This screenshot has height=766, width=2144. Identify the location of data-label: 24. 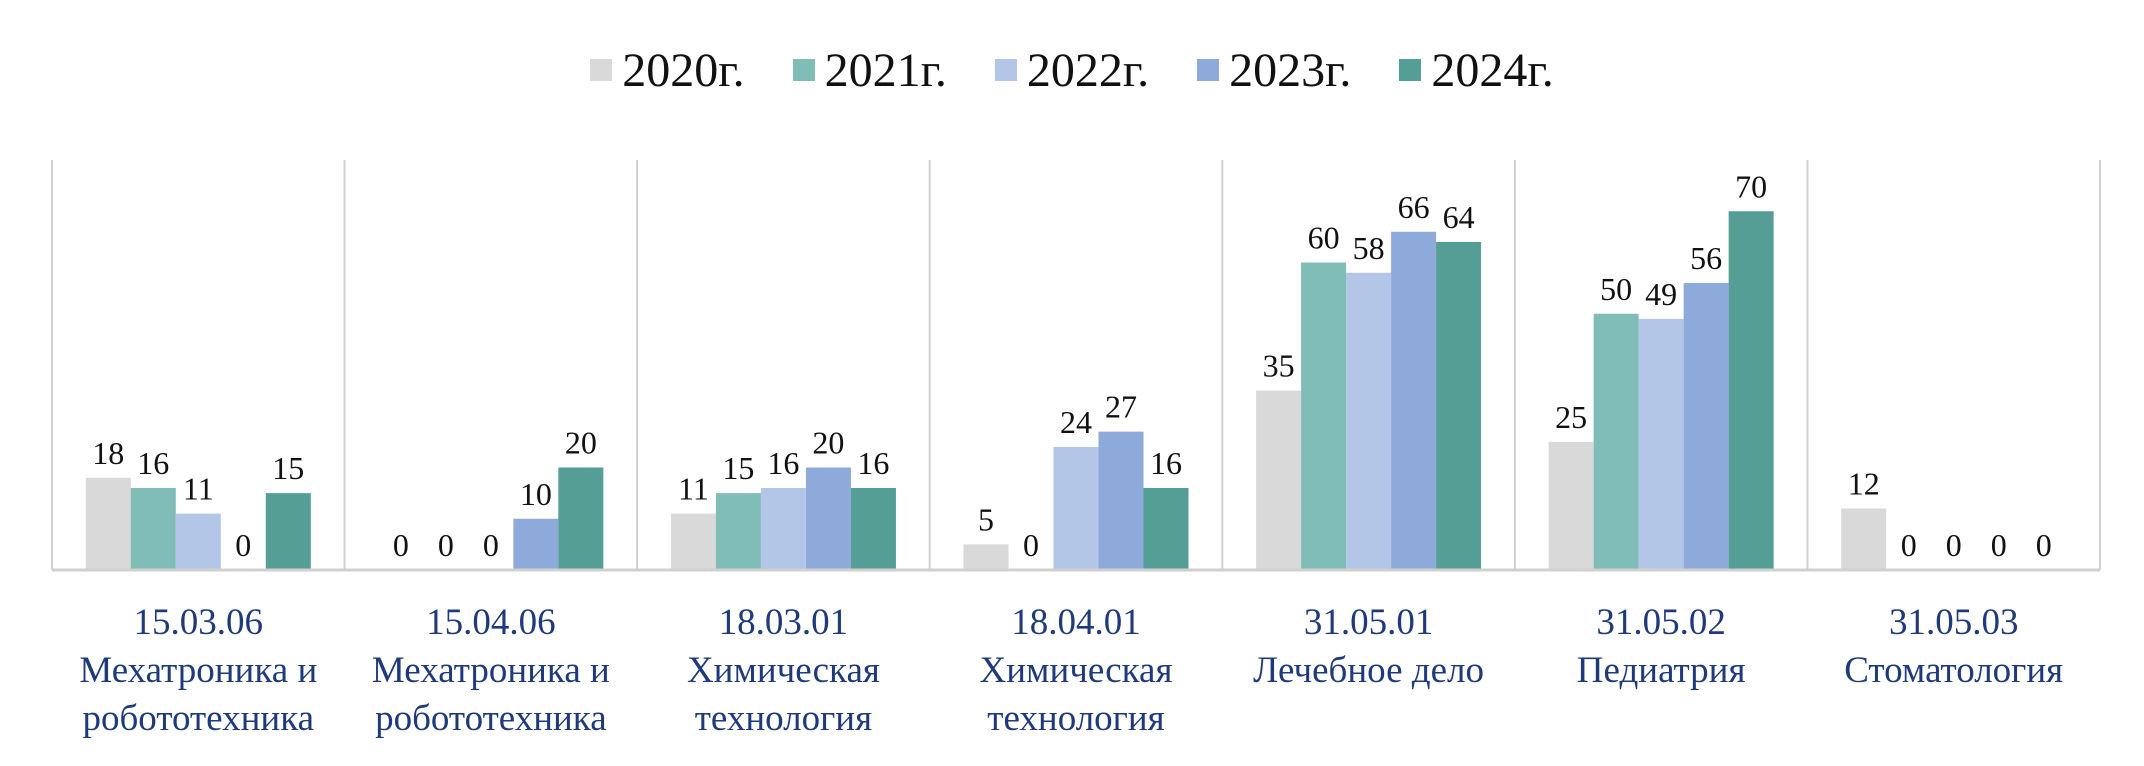
(1076, 422).